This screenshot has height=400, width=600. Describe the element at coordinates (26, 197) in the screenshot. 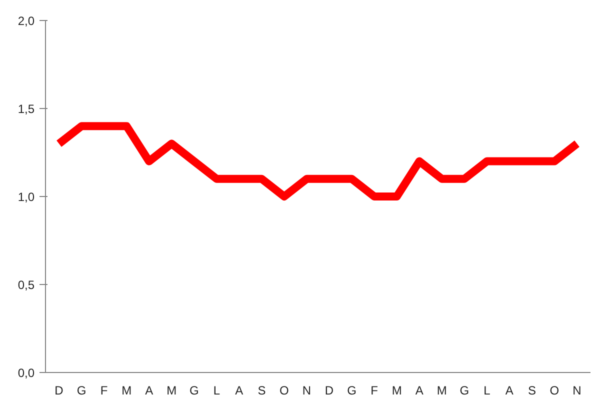

I see `y-tick-label: 1,0` at that location.